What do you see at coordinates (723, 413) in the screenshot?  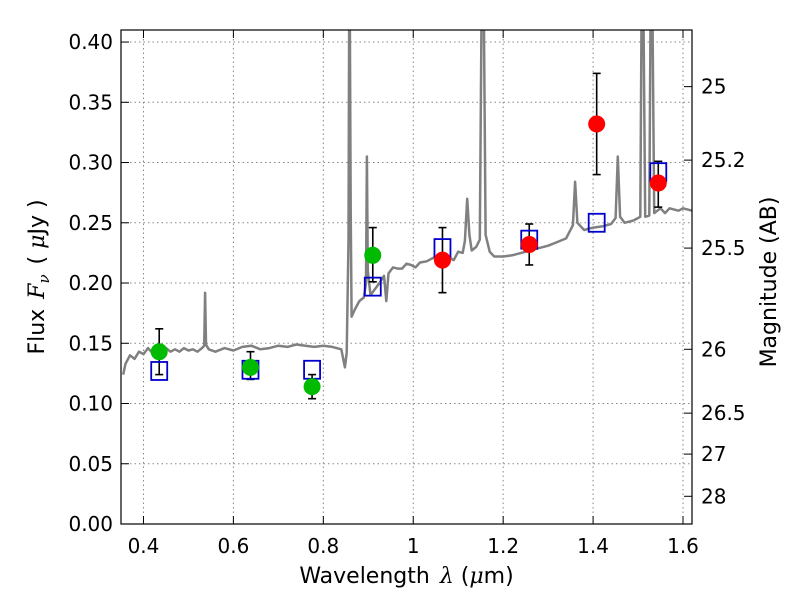 I see `y2-tick-label: 26.5` at bounding box center [723, 413].